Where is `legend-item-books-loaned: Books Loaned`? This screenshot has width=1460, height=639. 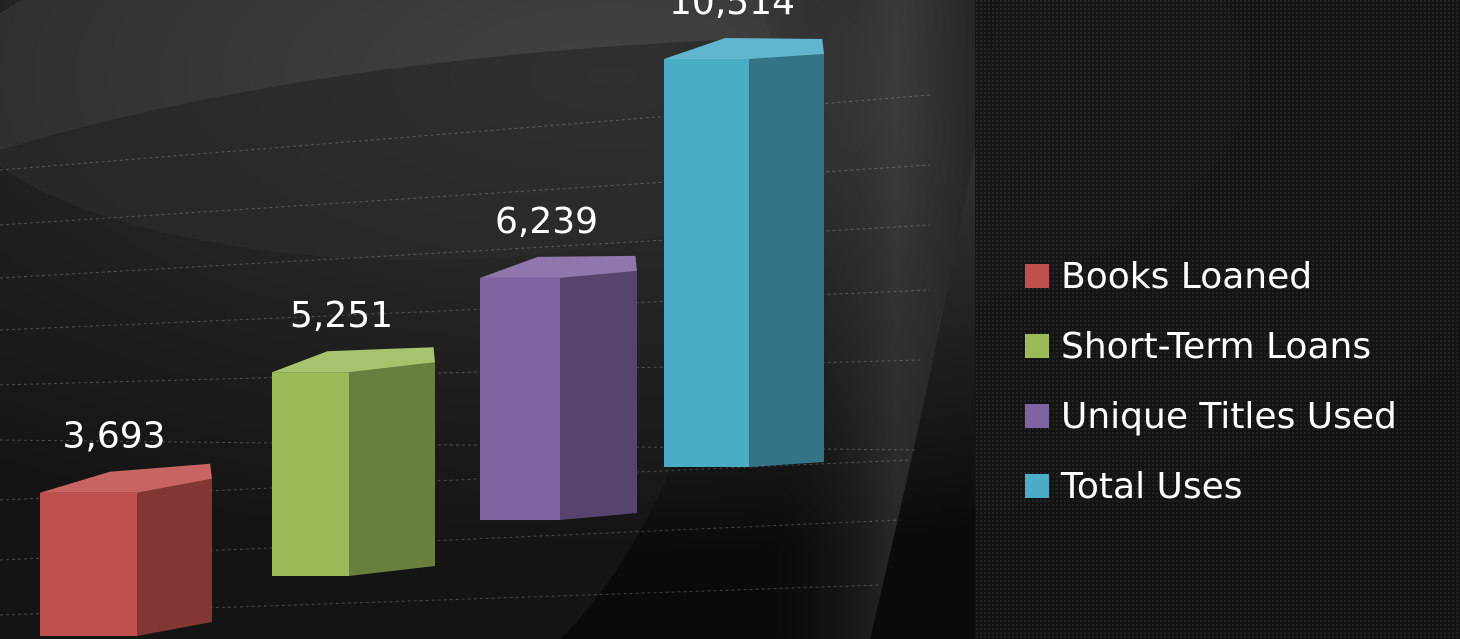 legend-item-books-loaned: Books Loaned is located at coordinates (1211, 276).